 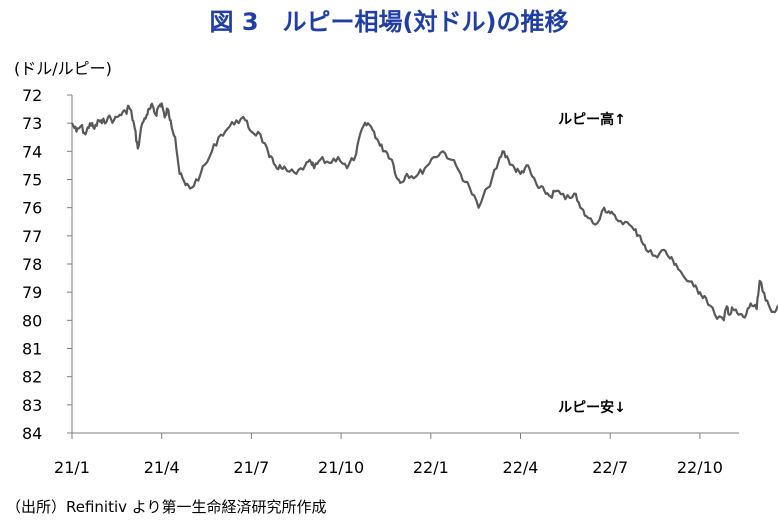 I want to click on y-tick-label: 83, so click(x=32, y=405).